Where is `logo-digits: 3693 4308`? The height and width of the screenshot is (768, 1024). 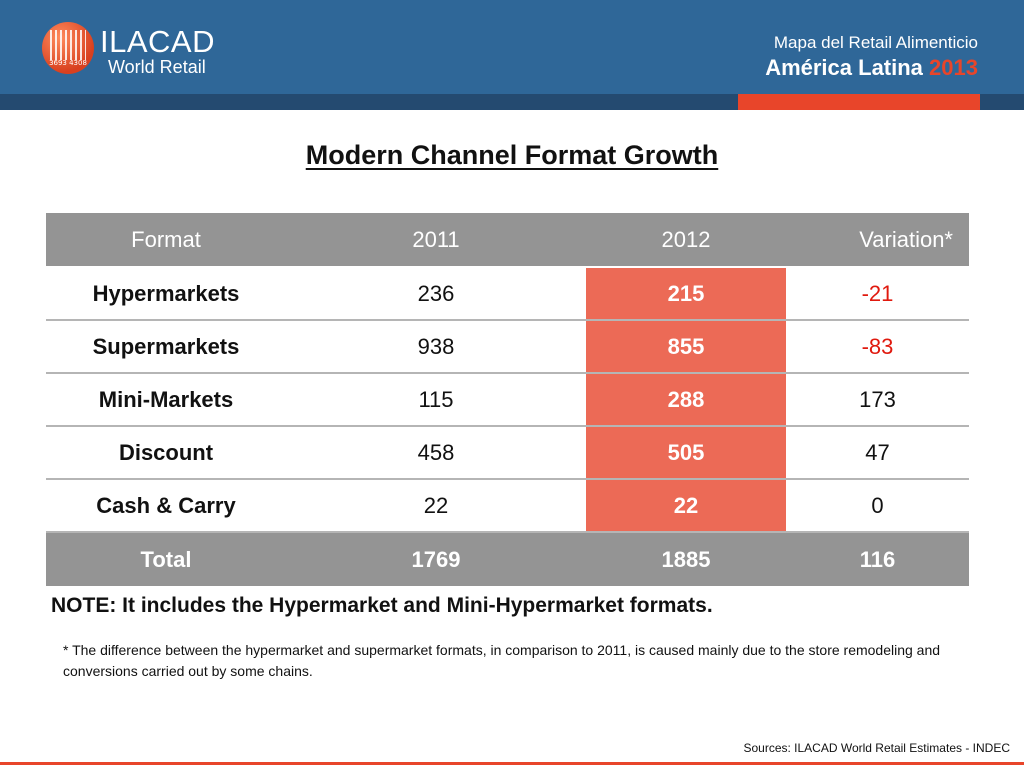
logo-digits: 3693 4308 is located at coordinates (68, 63).